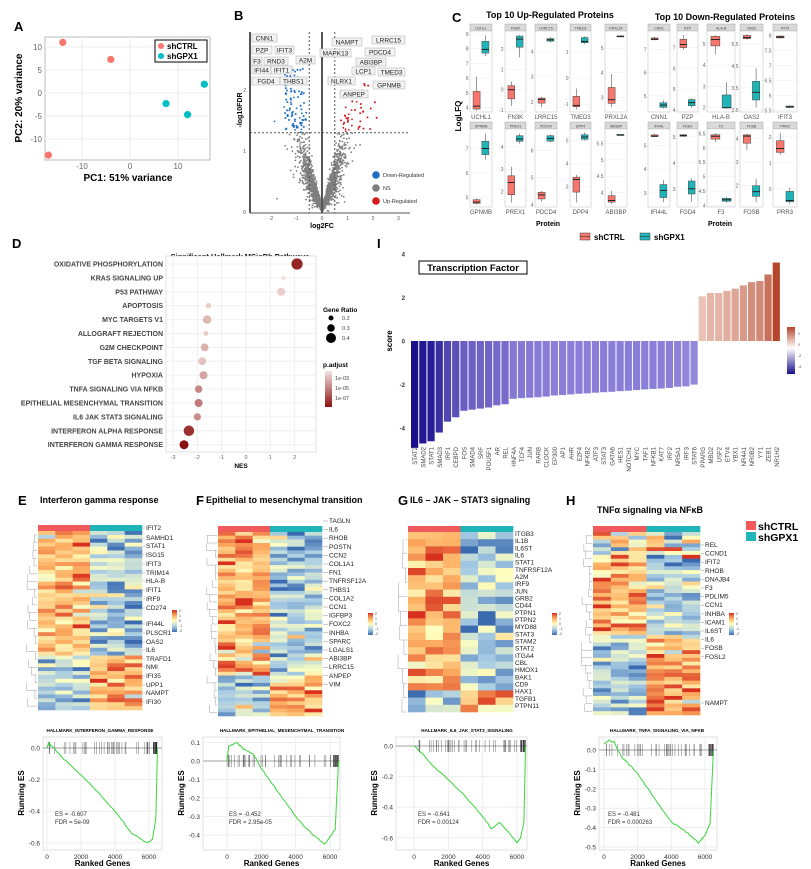 Image resolution: width=811 pixels, height=869 pixels. What do you see at coordinates (35, 843) in the screenshot?
I see `y-tick-label: -0.6` at bounding box center [35, 843].